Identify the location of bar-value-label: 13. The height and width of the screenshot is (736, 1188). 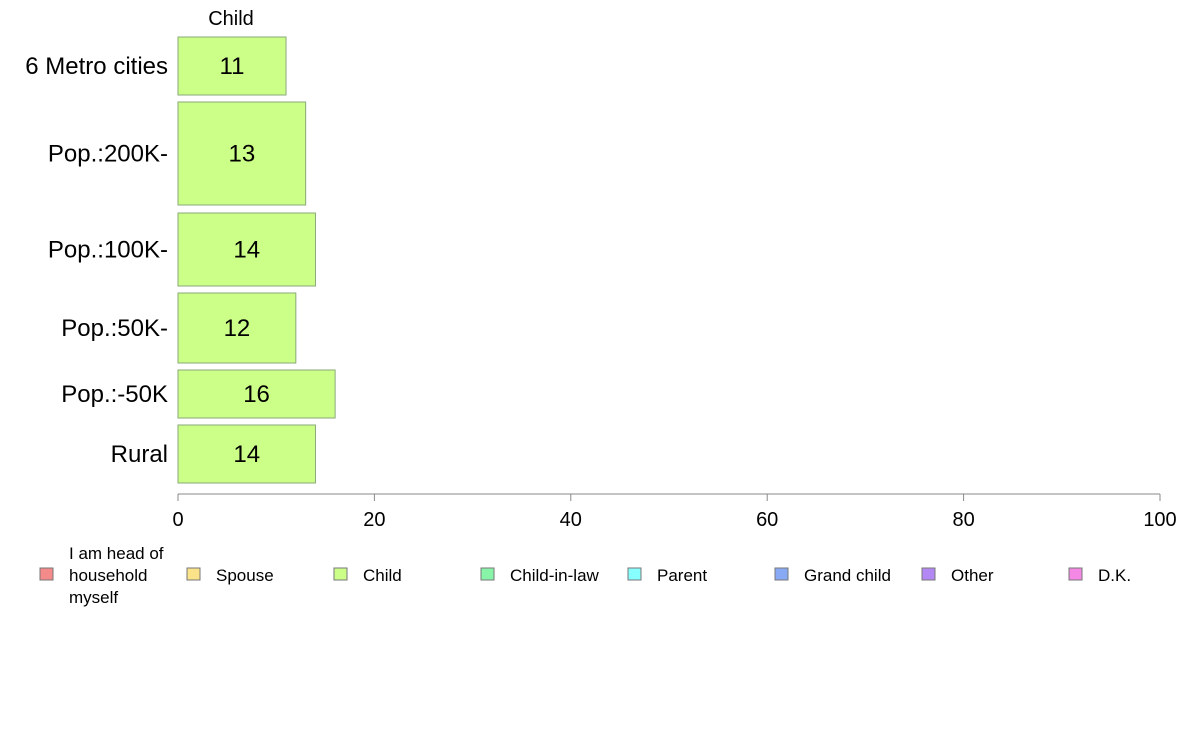
(241, 154).